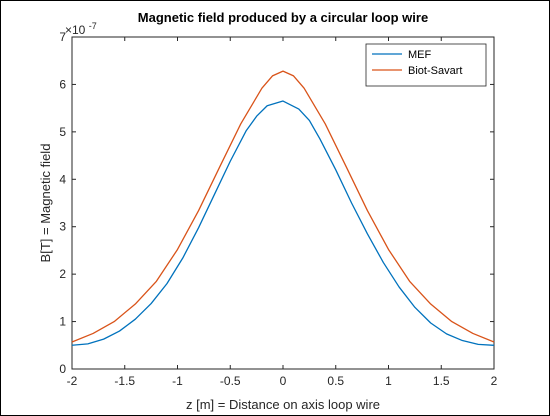 The image size is (550, 416). I want to click on y-tick-label: 4, so click(62, 179).